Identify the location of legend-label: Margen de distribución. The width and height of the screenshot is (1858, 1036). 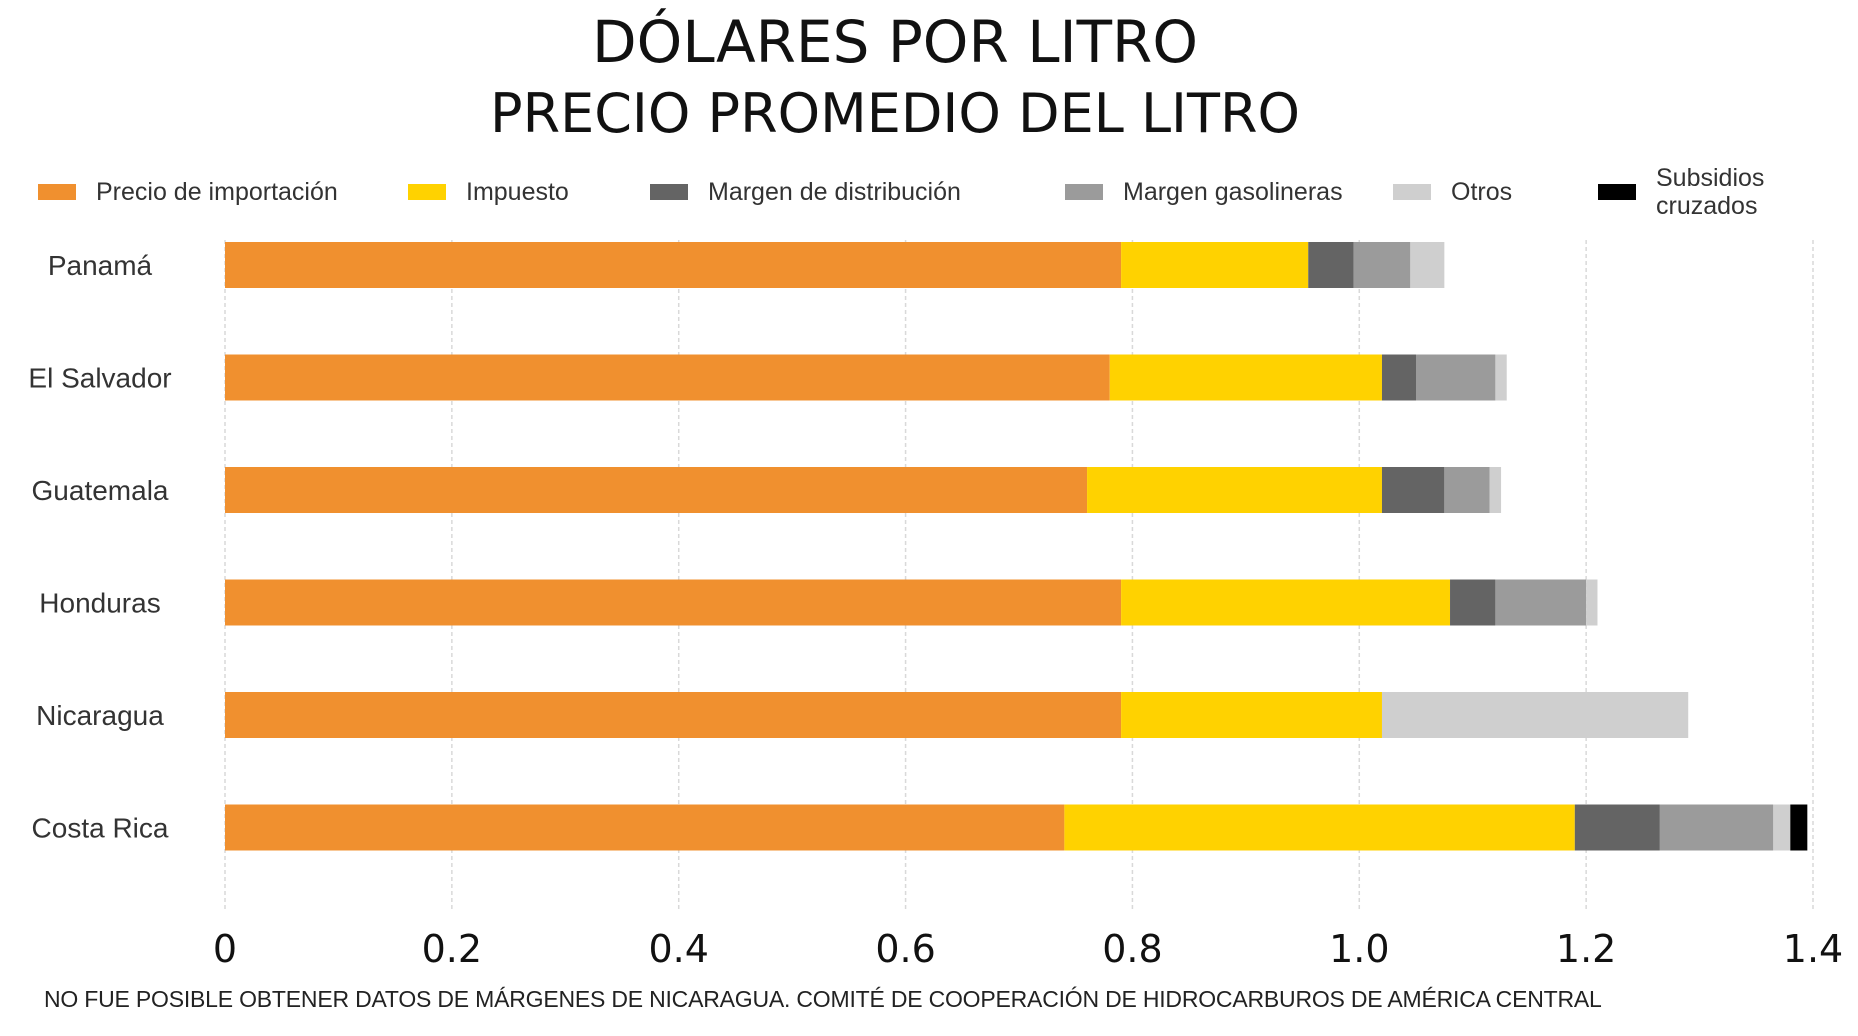
(834, 192).